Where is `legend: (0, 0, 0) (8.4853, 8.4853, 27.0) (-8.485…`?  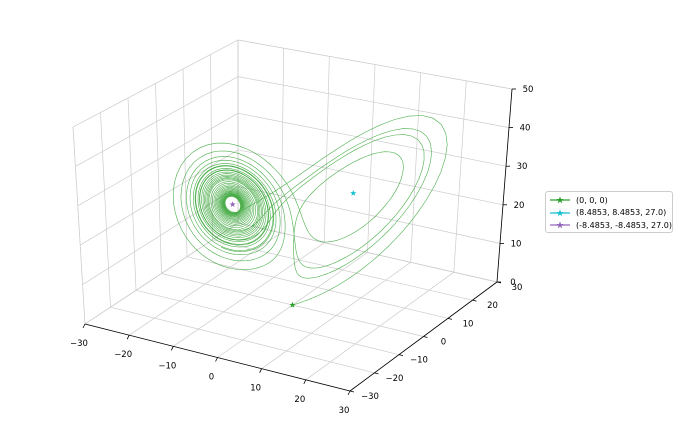 legend: (0, 0, 0) (8.4853, 8.4853, 27.0) (-8.485… is located at coordinates (609, 212).